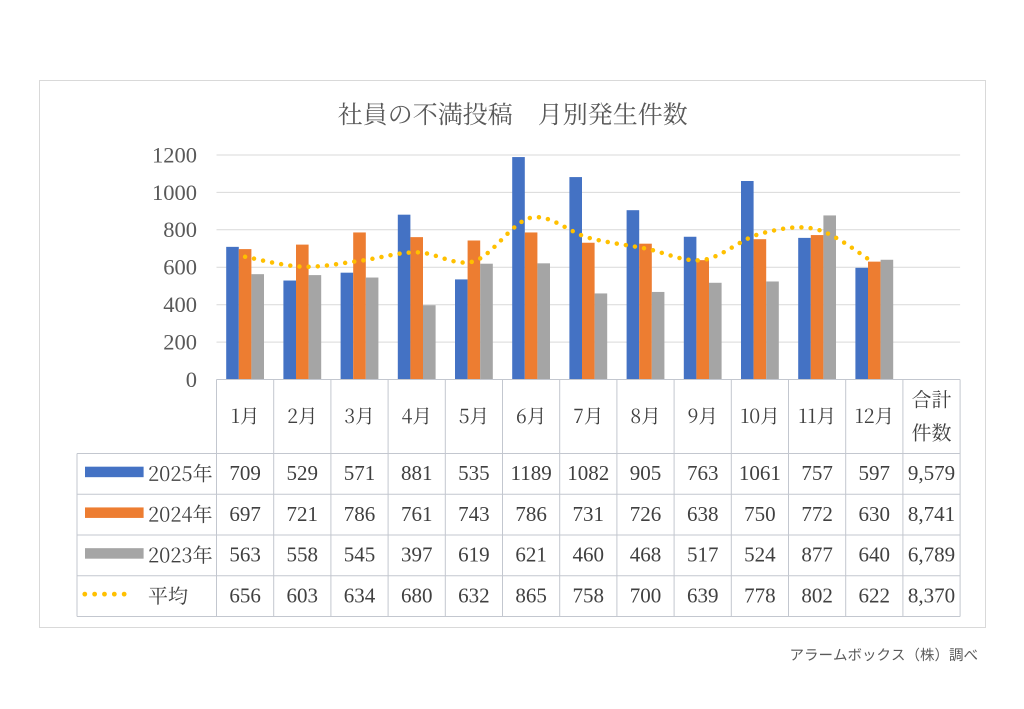 The width and height of the screenshot is (1024, 709). I want to click on svg-text: 761, so click(417, 514).